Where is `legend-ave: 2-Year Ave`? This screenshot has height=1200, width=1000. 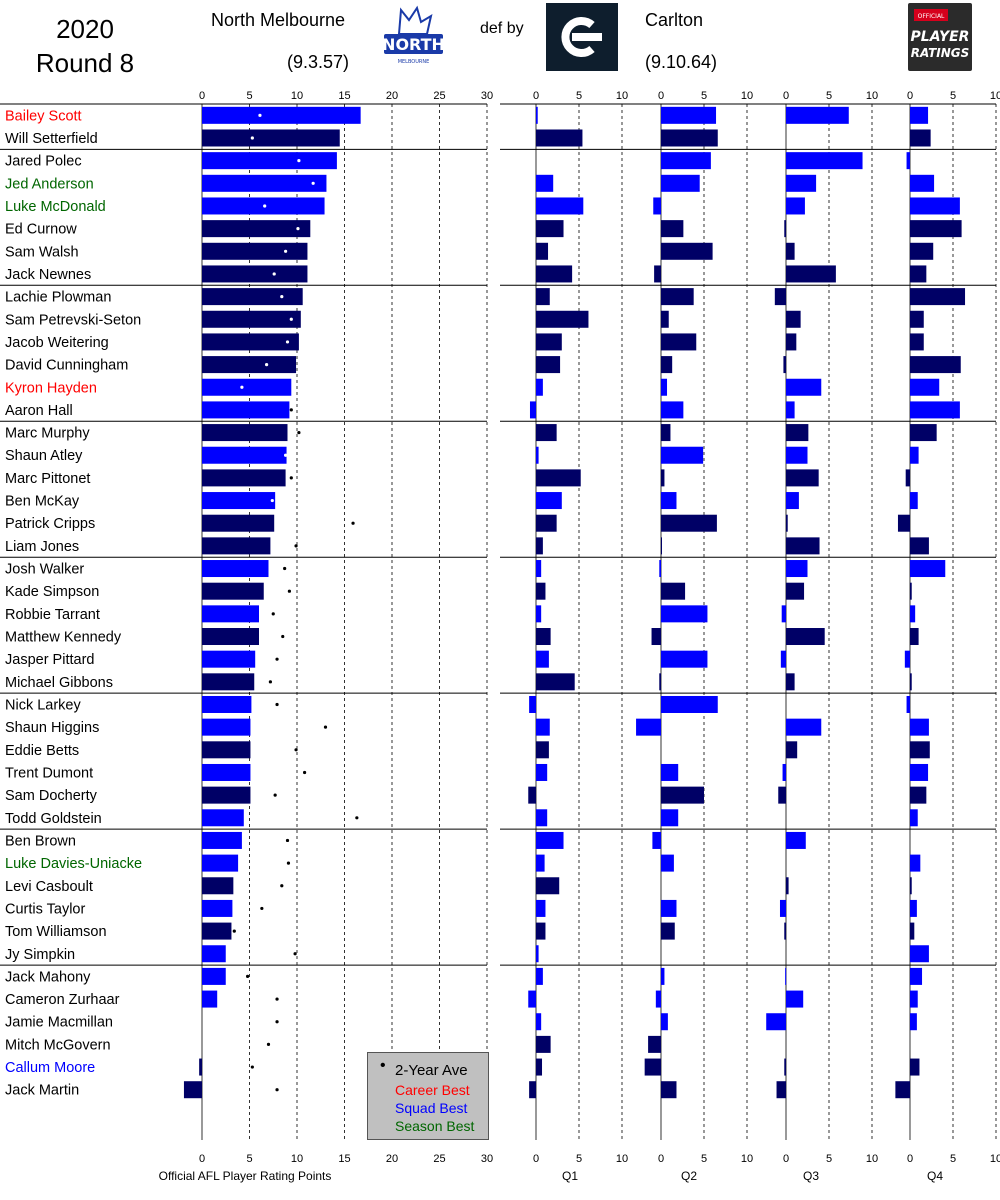 legend-ave: 2-Year Ave is located at coordinates (431, 1070).